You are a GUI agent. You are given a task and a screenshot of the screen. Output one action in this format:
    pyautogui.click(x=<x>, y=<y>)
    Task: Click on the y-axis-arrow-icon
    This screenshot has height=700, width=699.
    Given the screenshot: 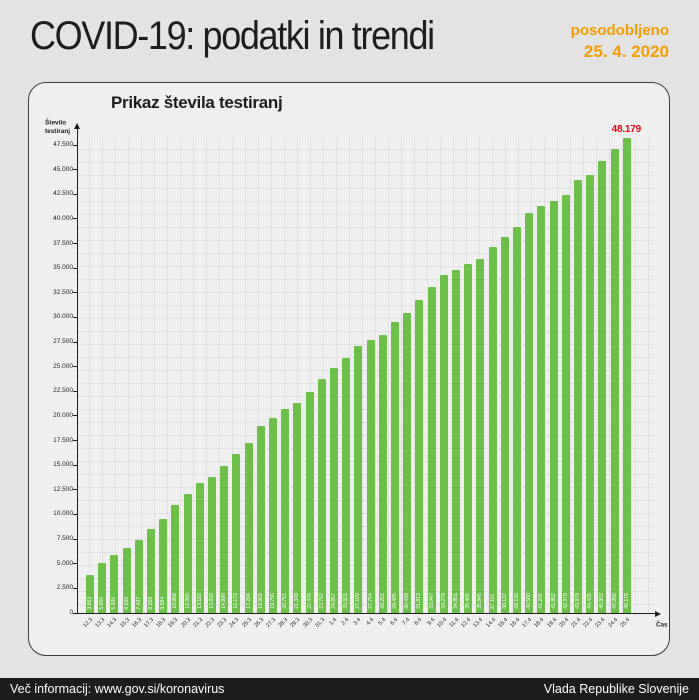 What is the action you would take?
    pyautogui.click(x=77, y=126)
    